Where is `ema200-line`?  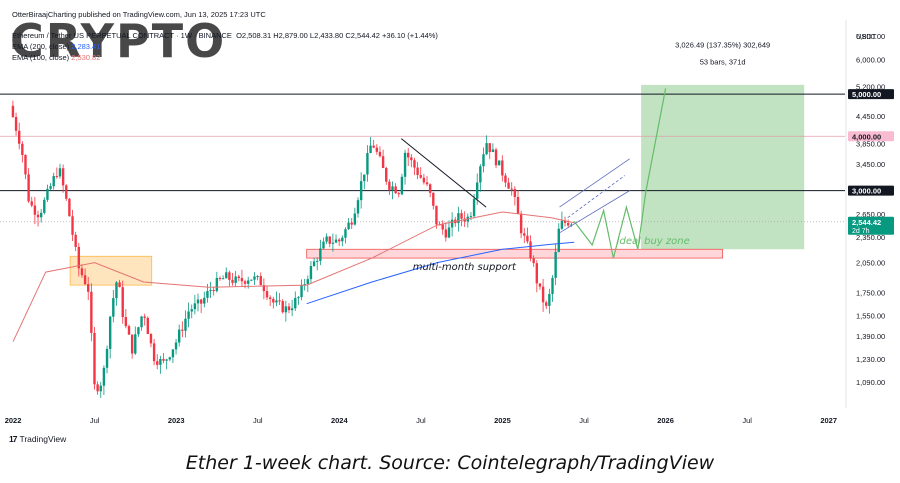
ema200-line is located at coordinates (440, 273).